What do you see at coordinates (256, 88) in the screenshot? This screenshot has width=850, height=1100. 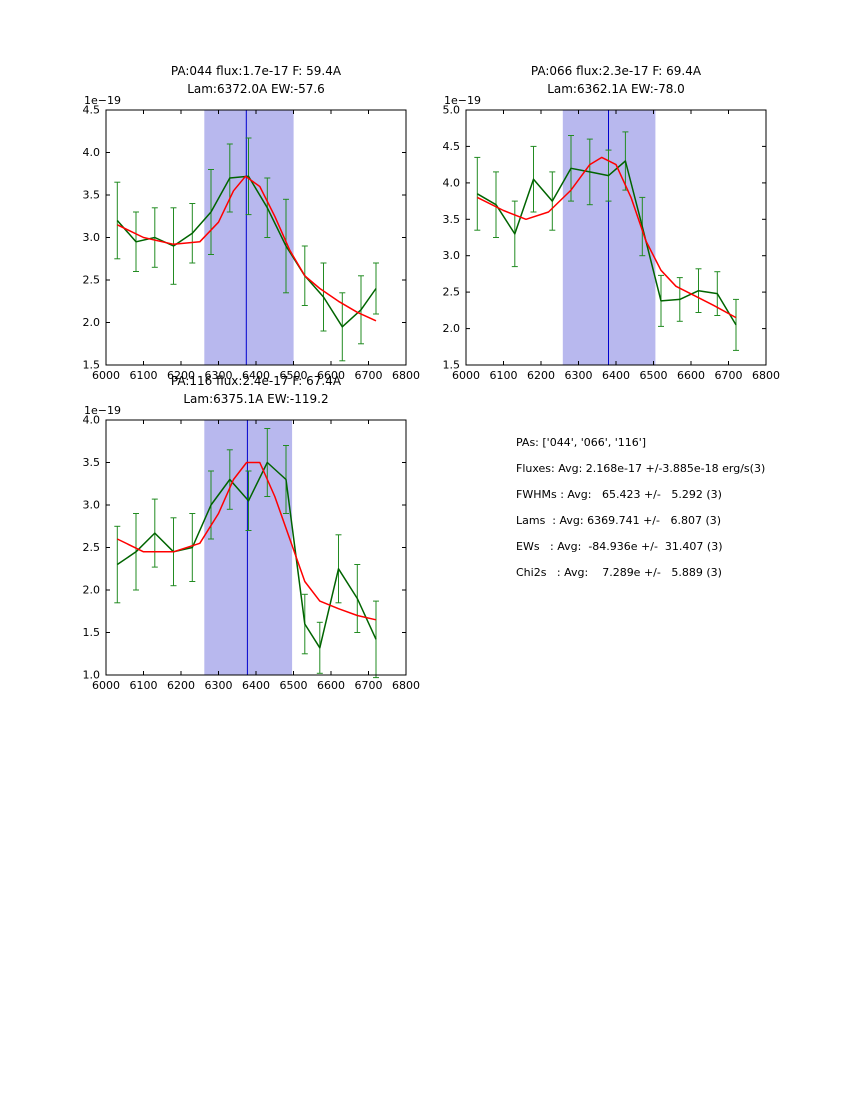 I see `plot-title-line2: Lam:6372.0A EW:-57.6` at bounding box center [256, 88].